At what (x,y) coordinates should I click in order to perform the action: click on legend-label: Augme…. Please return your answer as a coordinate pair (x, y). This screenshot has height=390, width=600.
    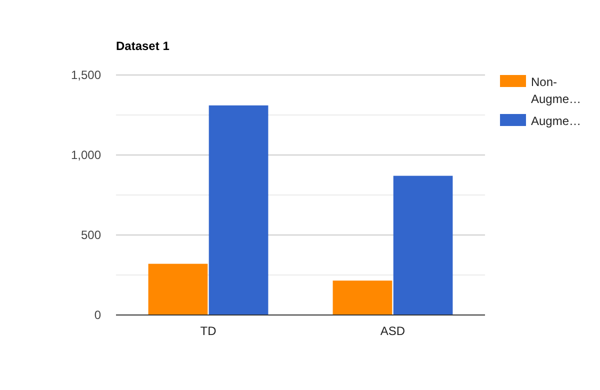
    Looking at the image, I should click on (556, 121).